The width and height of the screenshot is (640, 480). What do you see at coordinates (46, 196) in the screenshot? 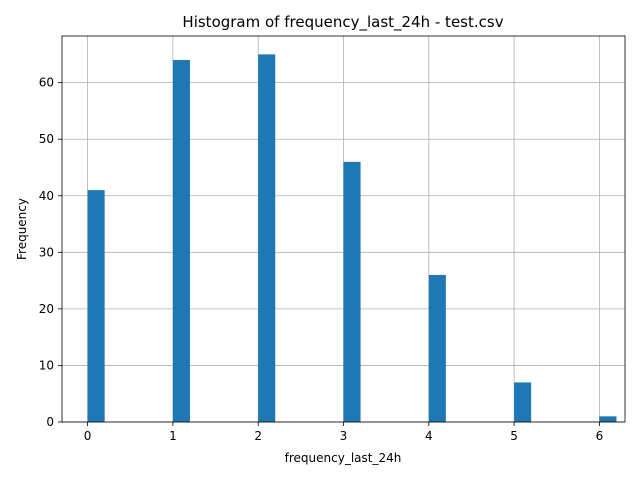
I see `y-tick-label: 40` at bounding box center [46, 196].